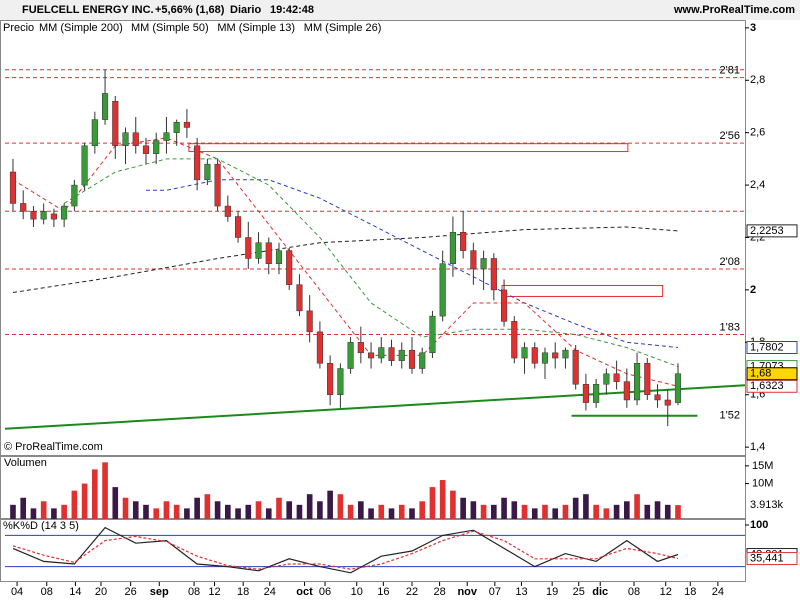 The height and width of the screenshot is (600, 800). Describe the element at coordinates (408, 148) in the screenshot. I see `zone` at that location.